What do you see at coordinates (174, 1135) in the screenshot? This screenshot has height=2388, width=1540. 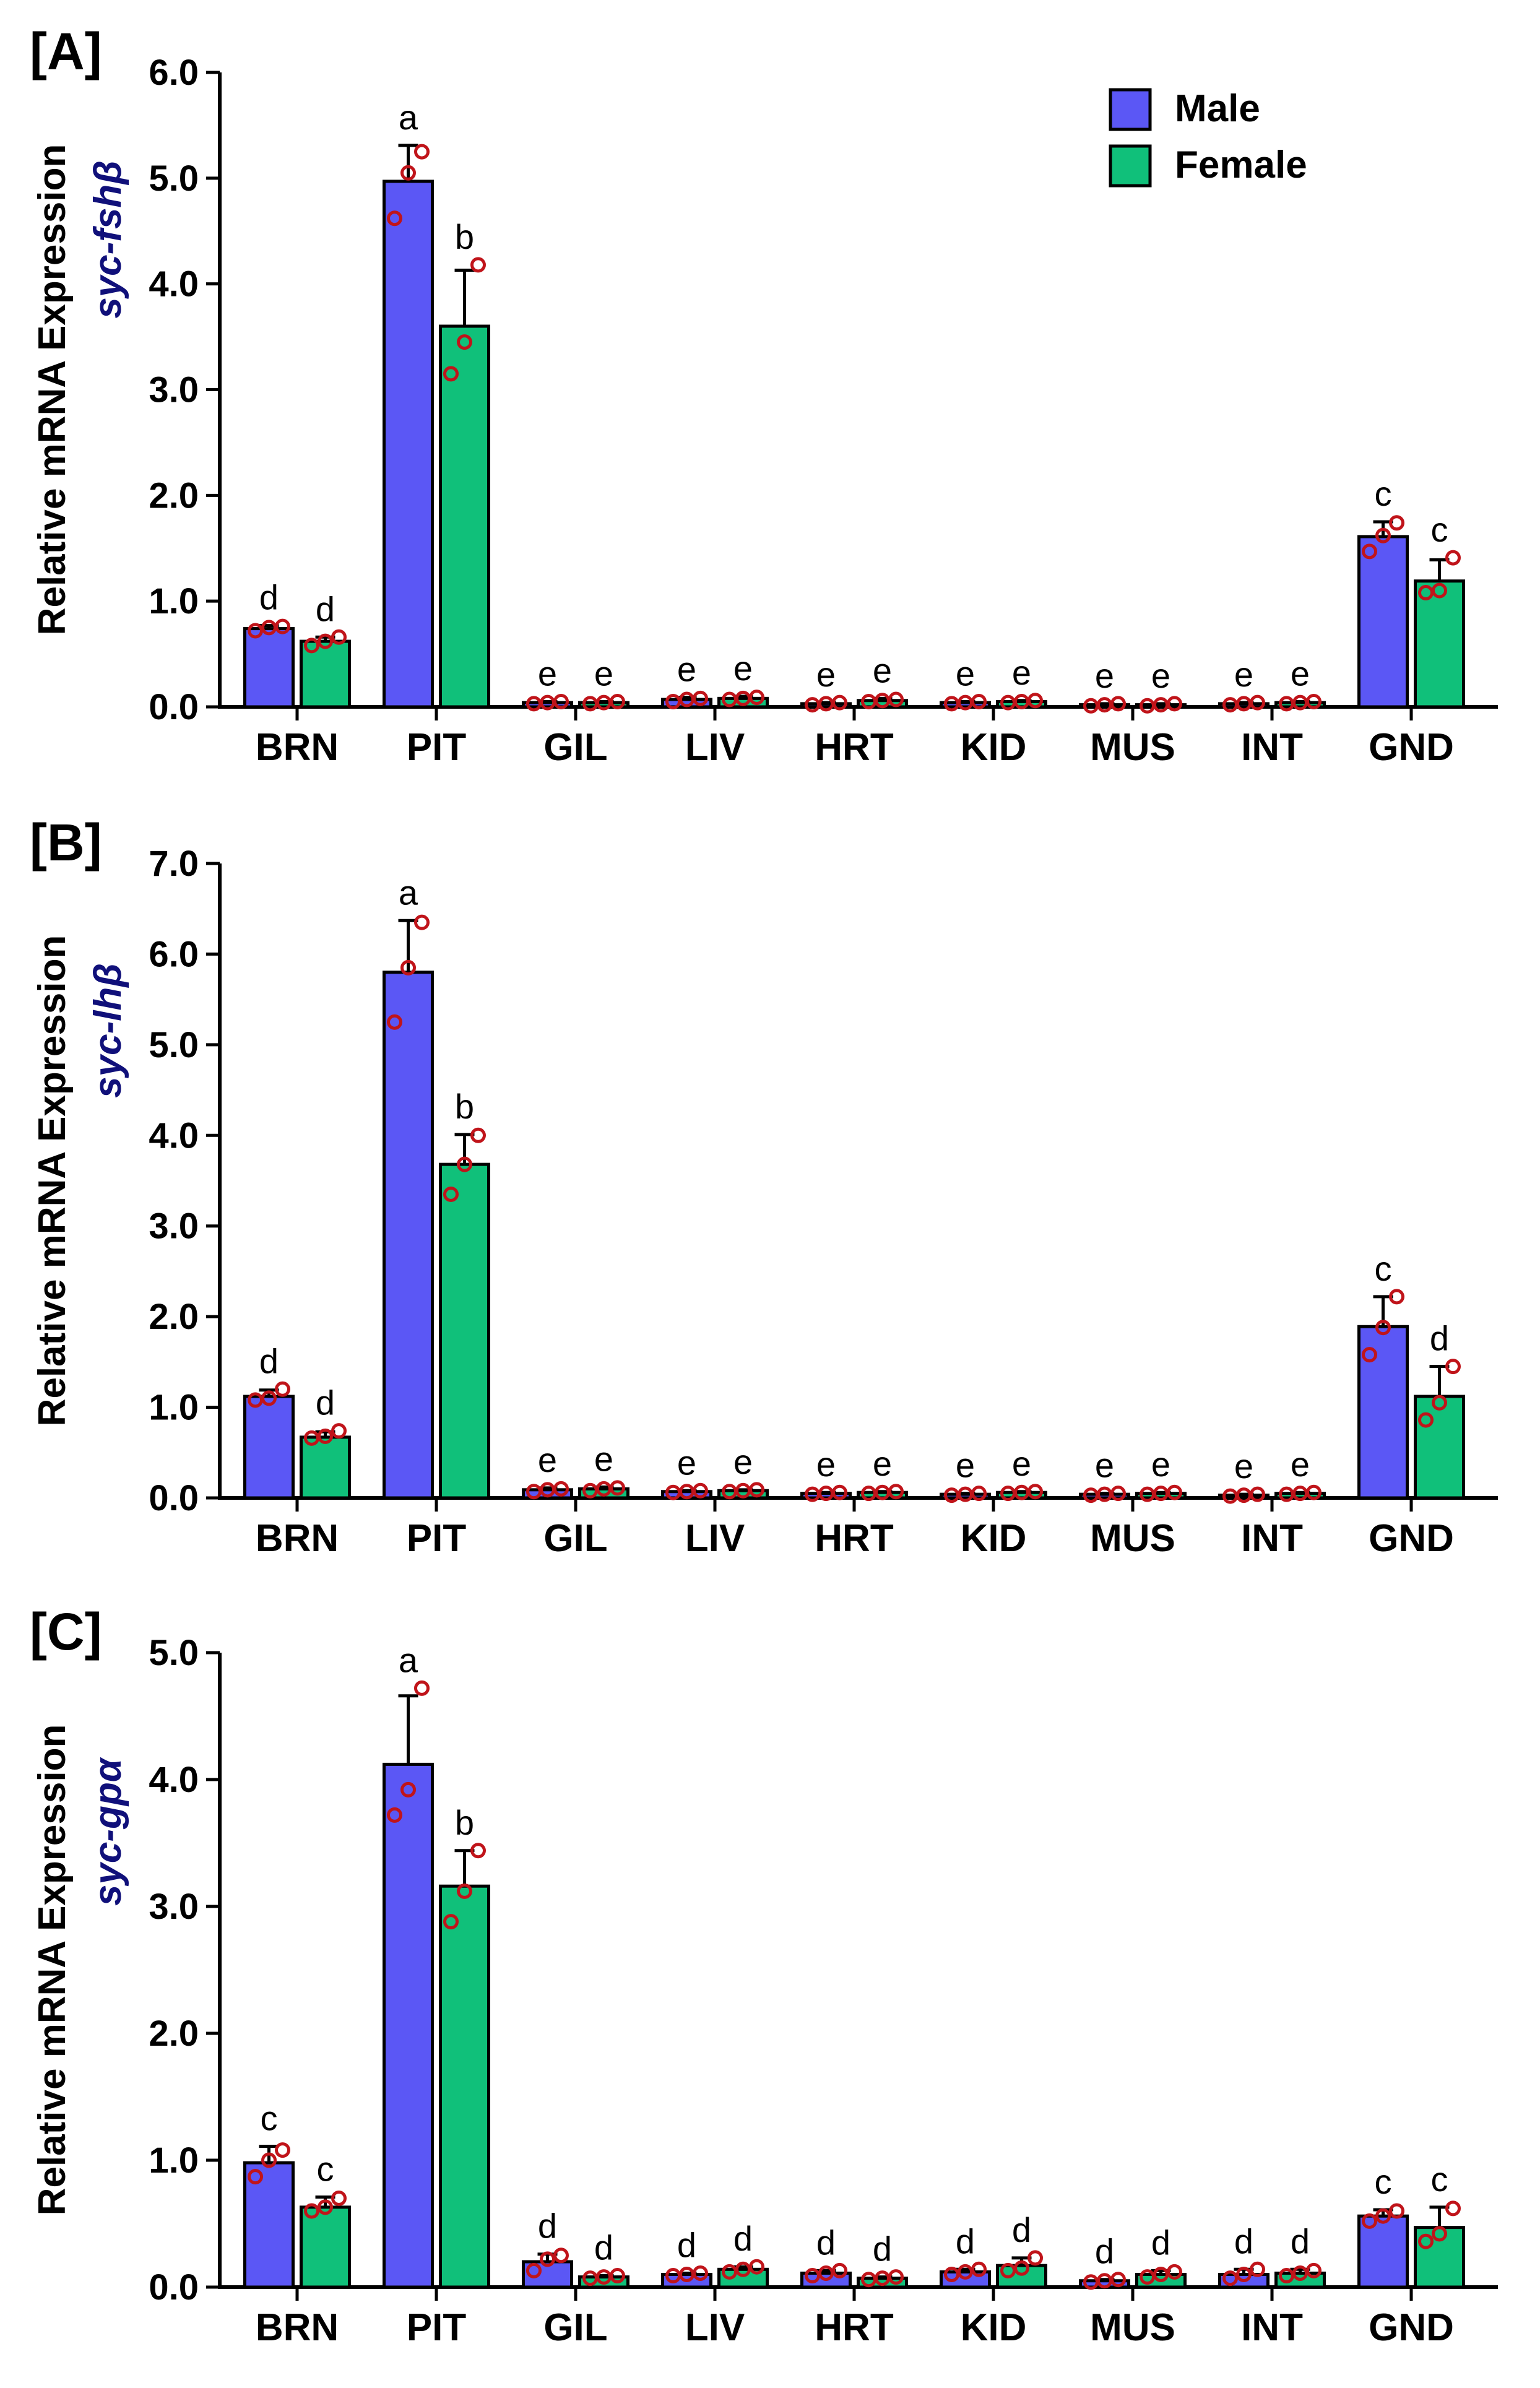 I see `y-tick-label: 4.0` at bounding box center [174, 1135].